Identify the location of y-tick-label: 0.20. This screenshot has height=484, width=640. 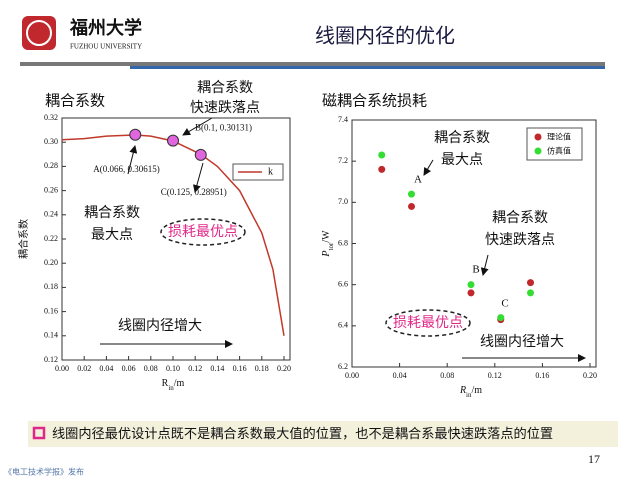
(51, 262).